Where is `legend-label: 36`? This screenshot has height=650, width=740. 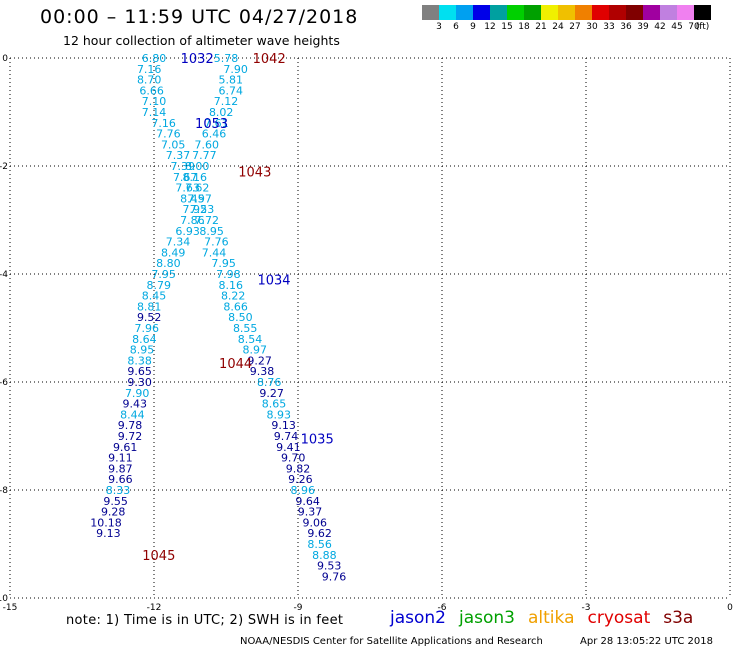
legend-label: 36 is located at coordinates (626, 27).